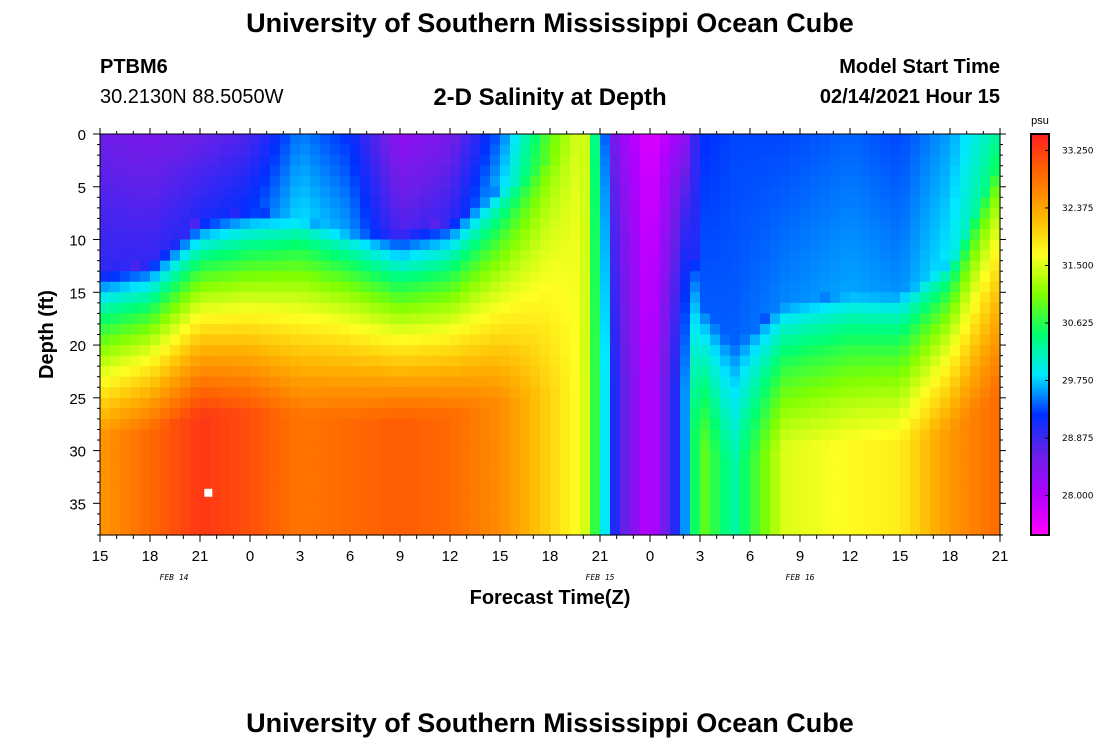  What do you see at coordinates (200, 556) in the screenshot?
I see `x-tick-label: 21` at bounding box center [200, 556].